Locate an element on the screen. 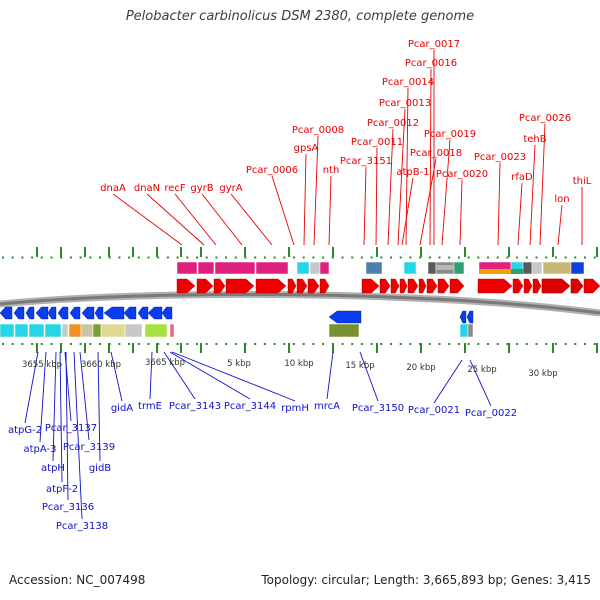 Image resolution: width=600 pixels, height=600 pixels. forward-gene-label: gyrA is located at coordinates (230, 188).